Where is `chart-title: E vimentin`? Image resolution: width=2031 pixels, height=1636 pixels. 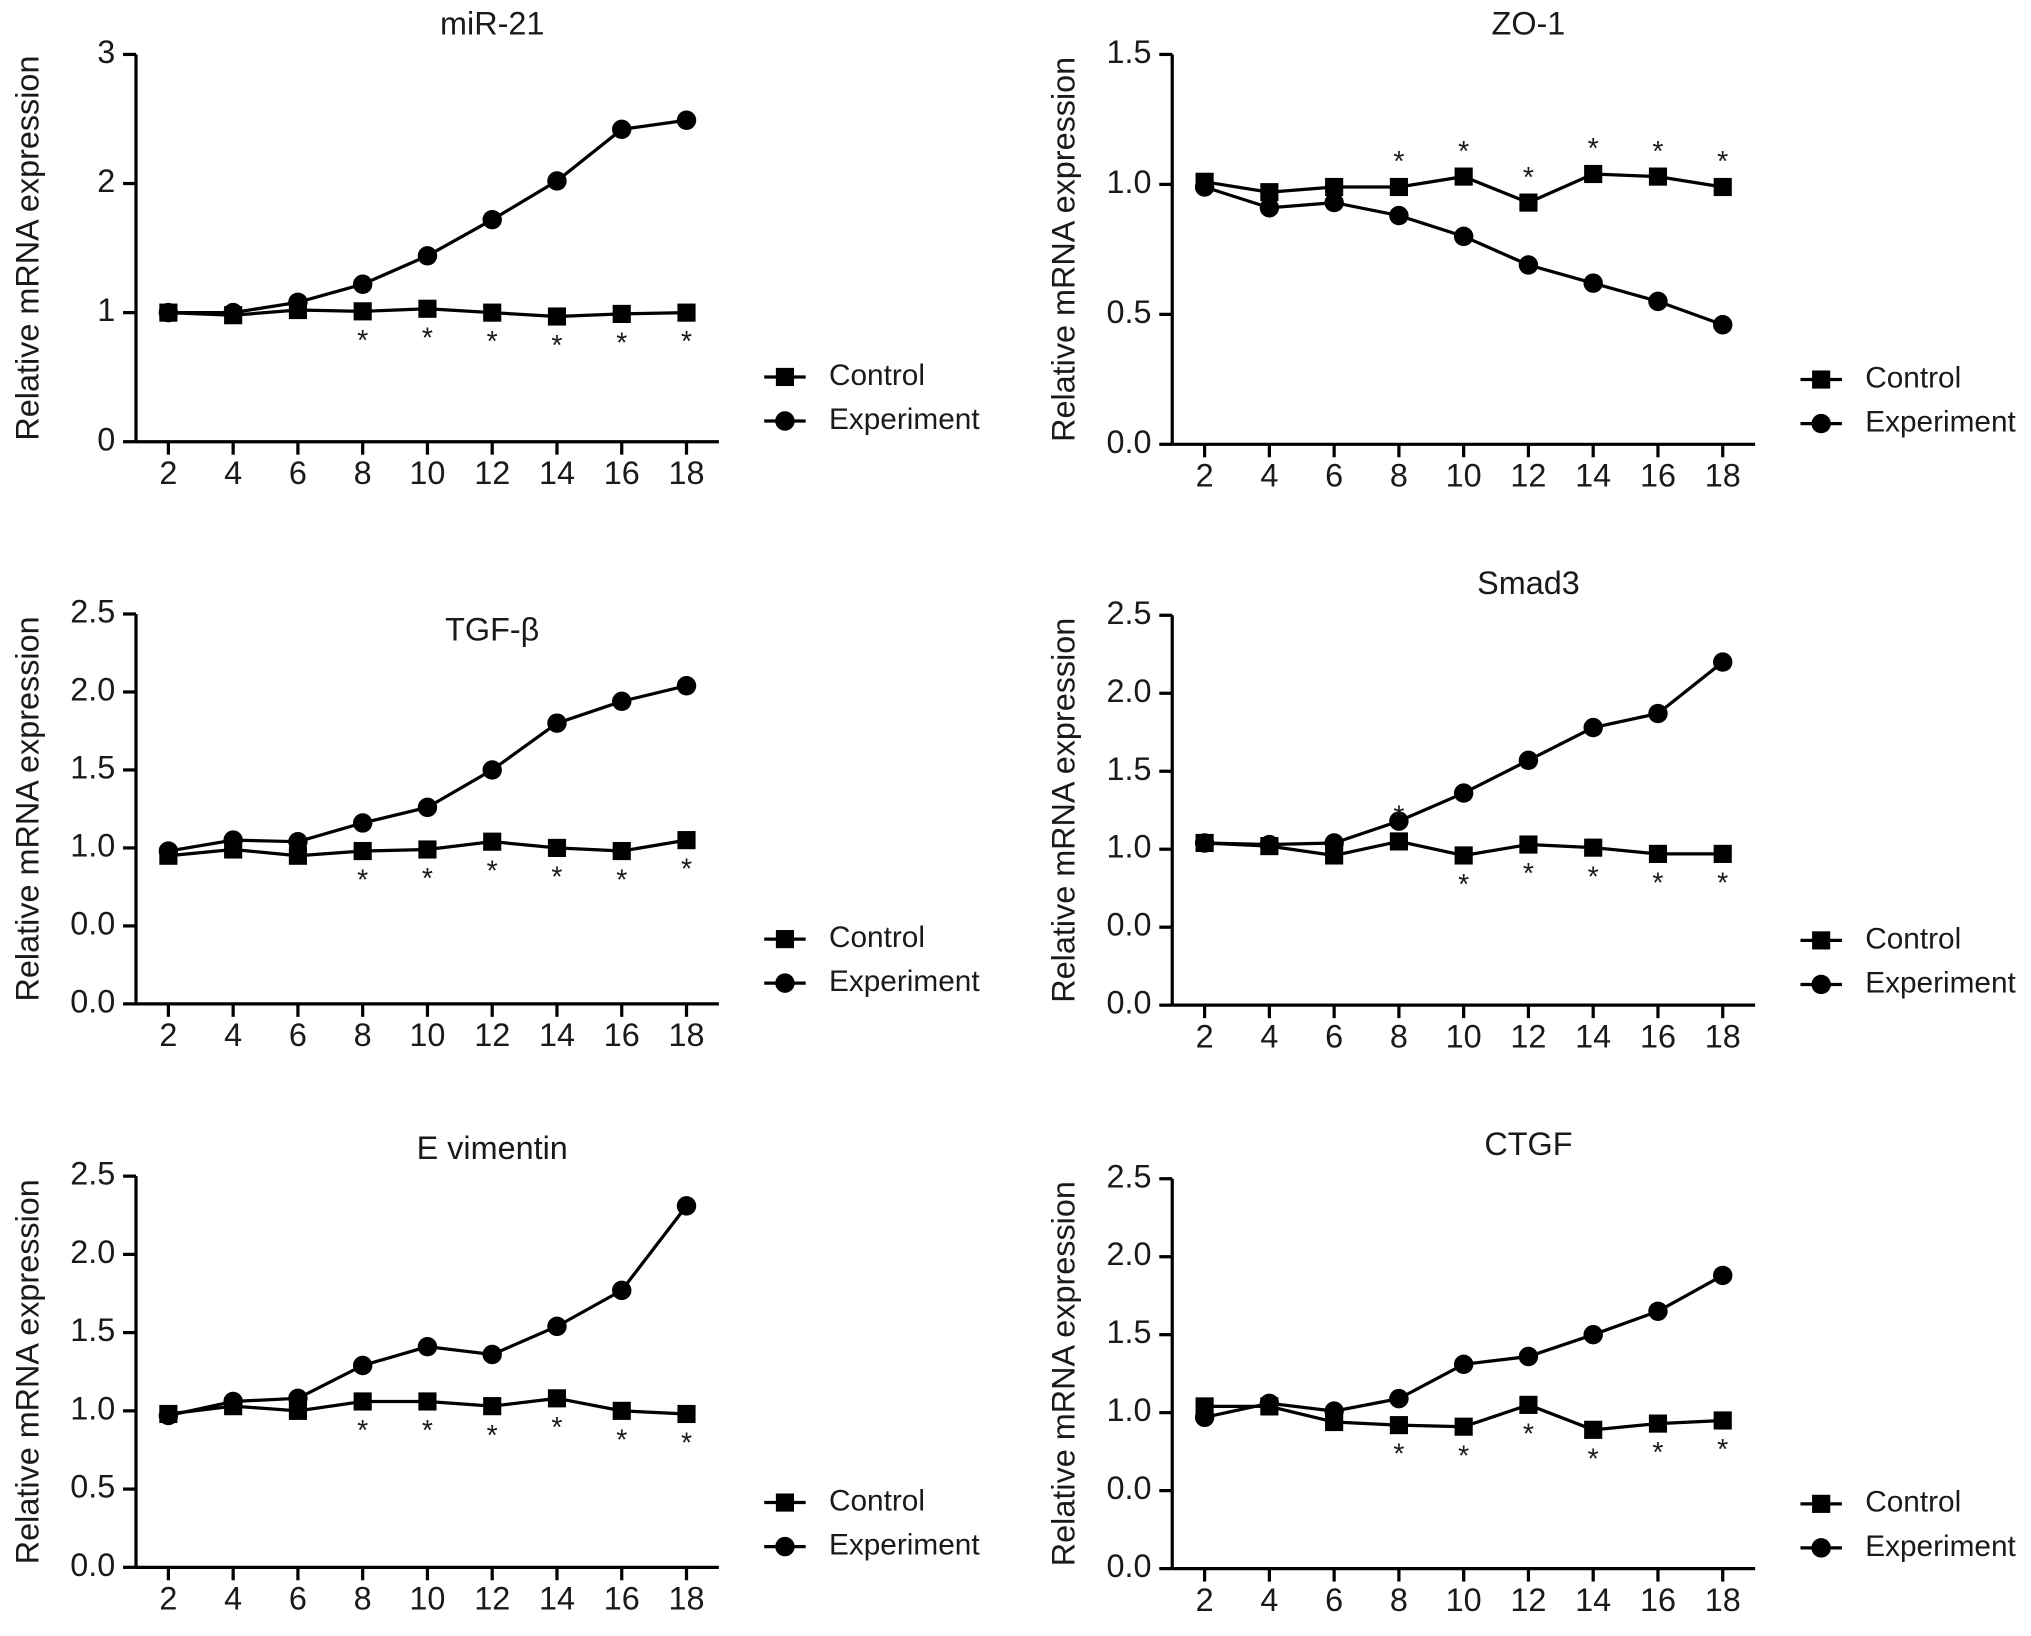 chart-title: E vimentin is located at coordinates (492, 1148).